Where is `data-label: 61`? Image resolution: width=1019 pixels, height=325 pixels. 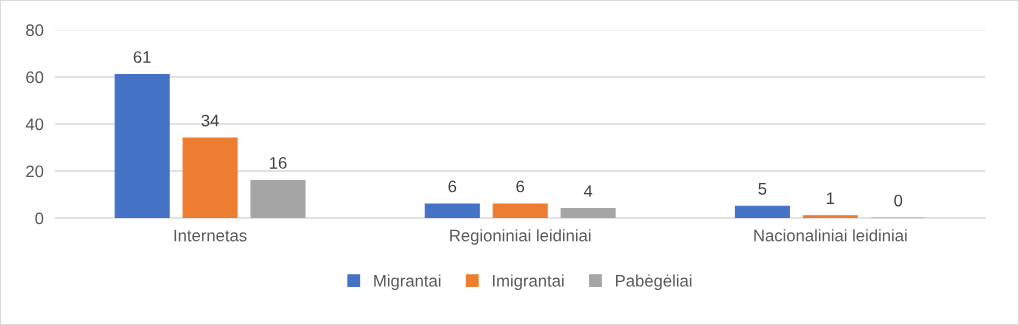 data-label: 61 is located at coordinates (142, 57).